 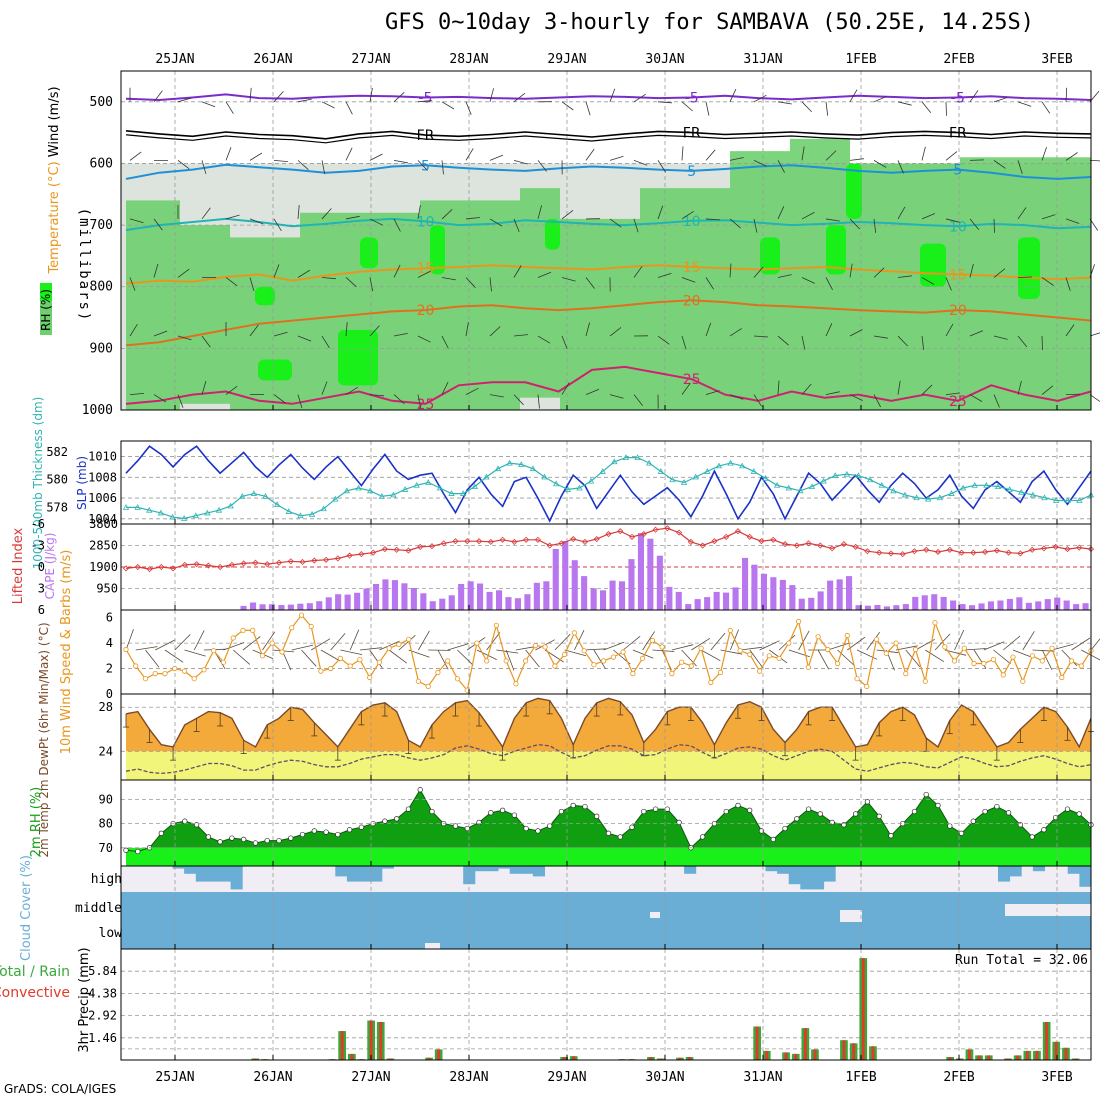 I want to click on isotherm-label-1-1: FR, so click(x=692, y=134).